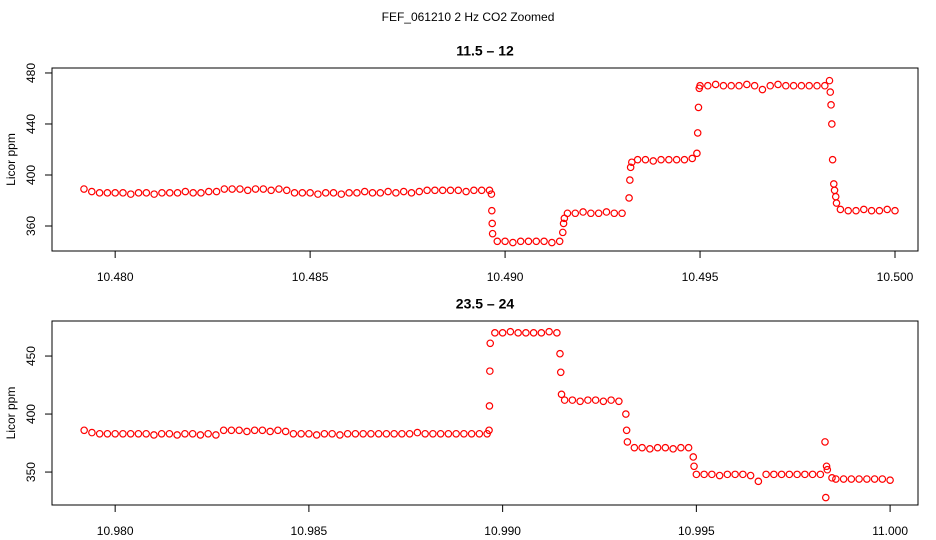  I want to click on y-axis-label: Licor ppm, so click(11, 413).